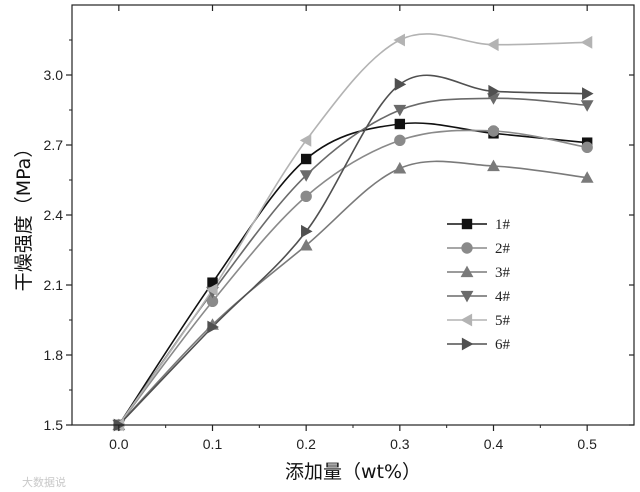  What do you see at coordinates (54, 145) in the screenshot?
I see `y-tick-label: 2.7` at bounding box center [54, 145].